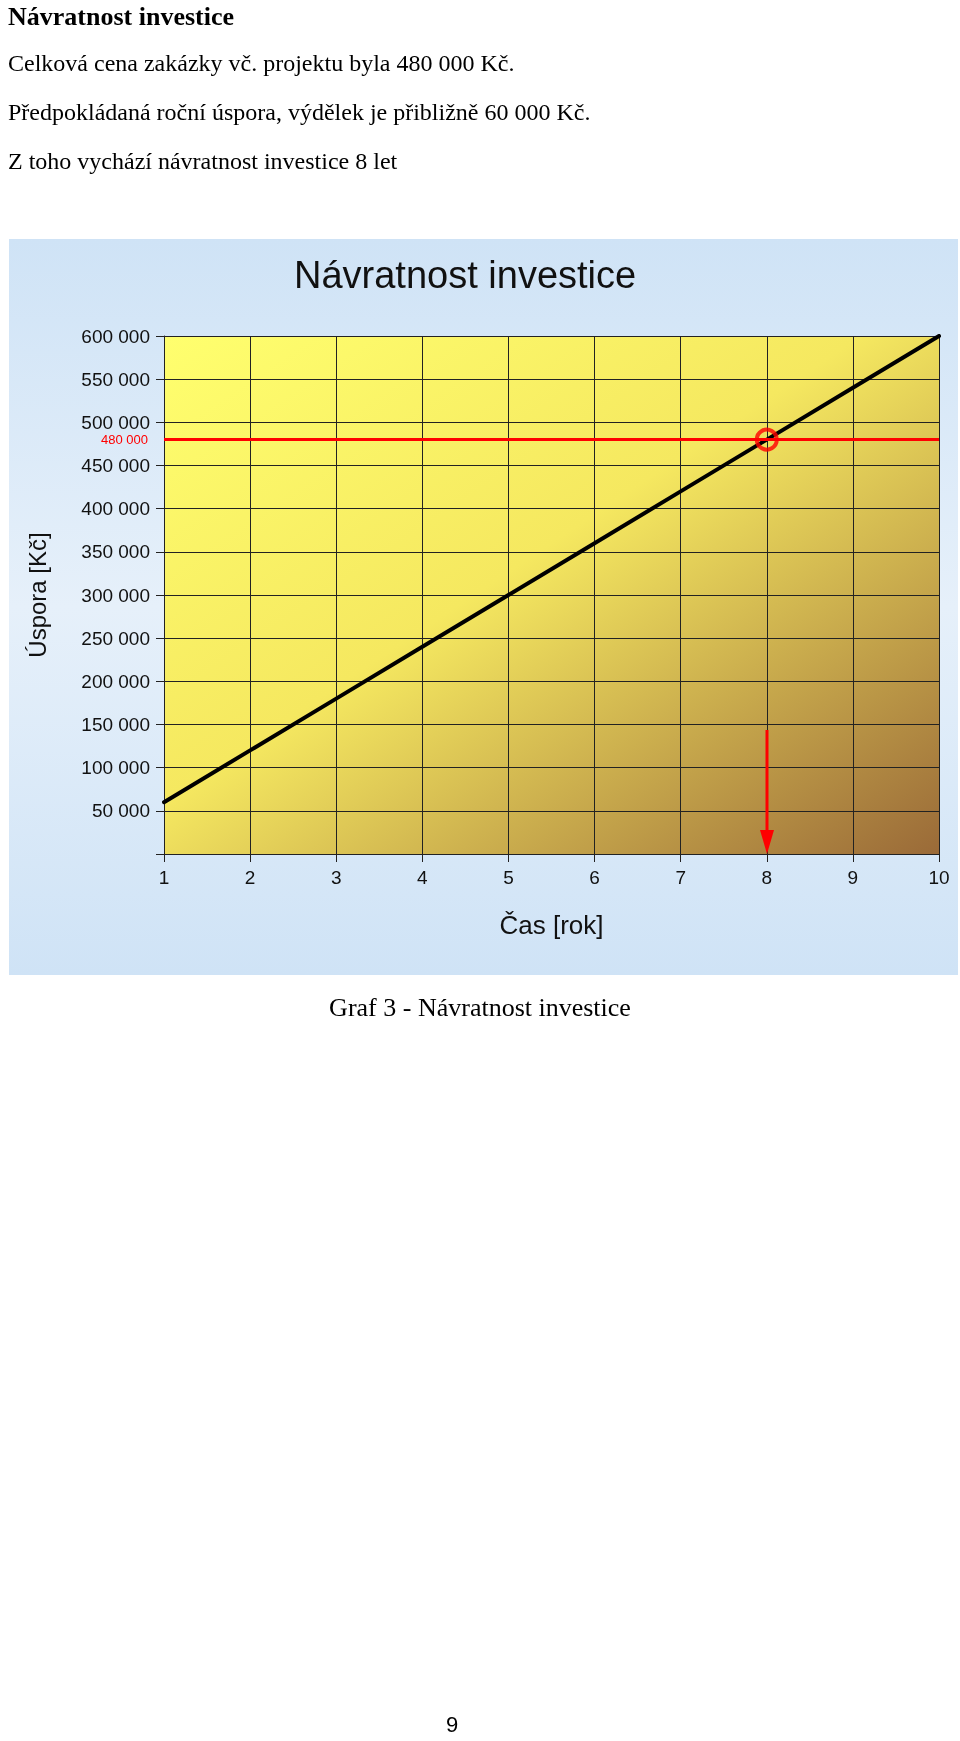 This screenshot has height=1741, width=960. What do you see at coordinates (124, 440) in the screenshot?
I see `ref-line-label: 480 000` at bounding box center [124, 440].